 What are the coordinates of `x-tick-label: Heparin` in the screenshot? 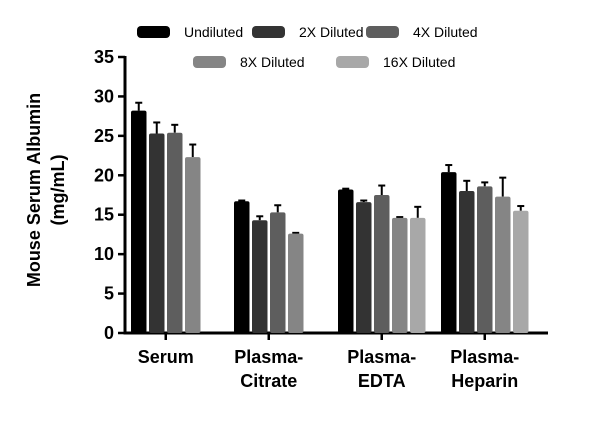 It's located at (484, 381).